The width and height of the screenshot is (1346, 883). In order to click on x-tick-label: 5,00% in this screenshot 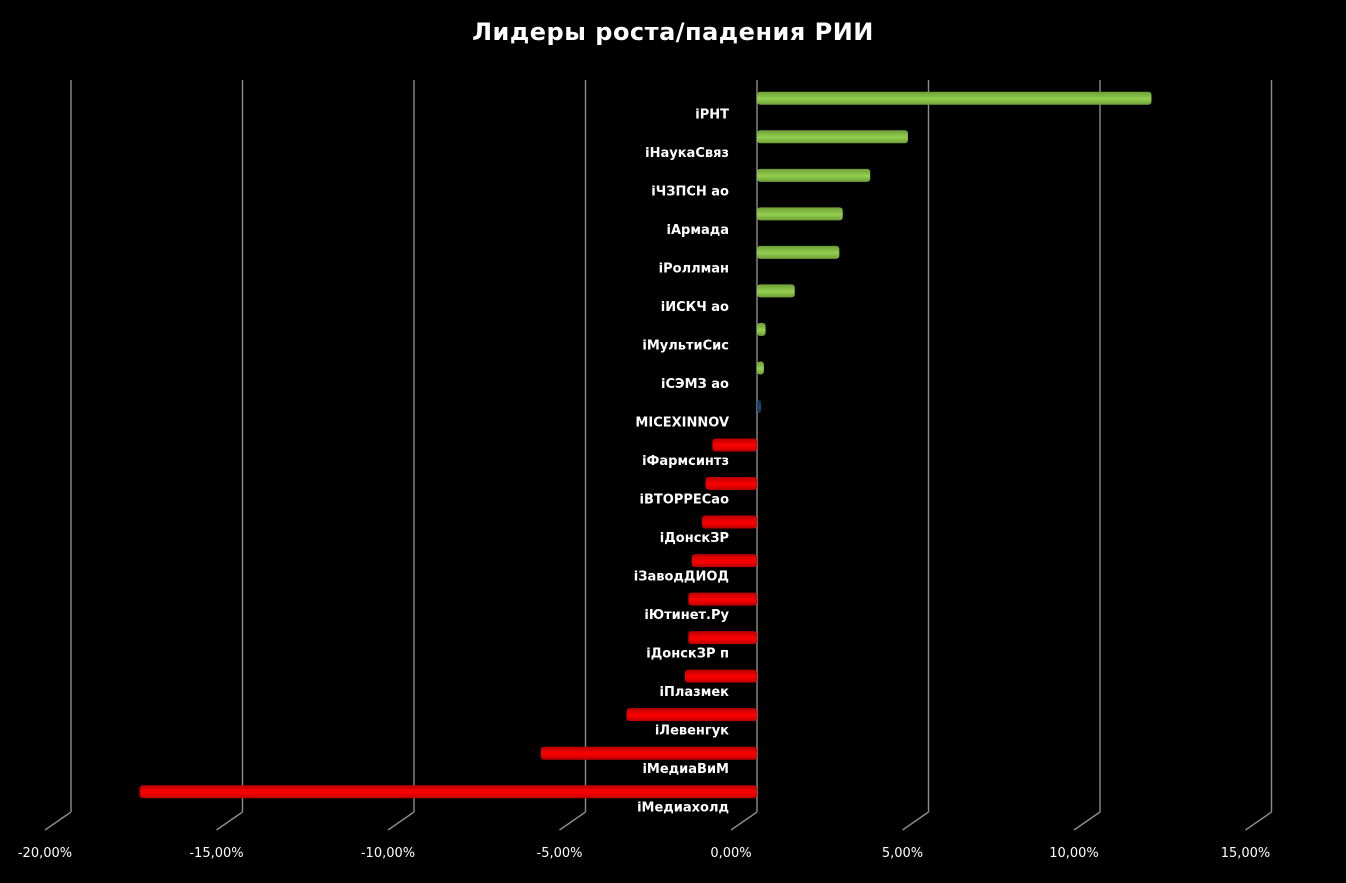, I will do `click(902, 853)`.